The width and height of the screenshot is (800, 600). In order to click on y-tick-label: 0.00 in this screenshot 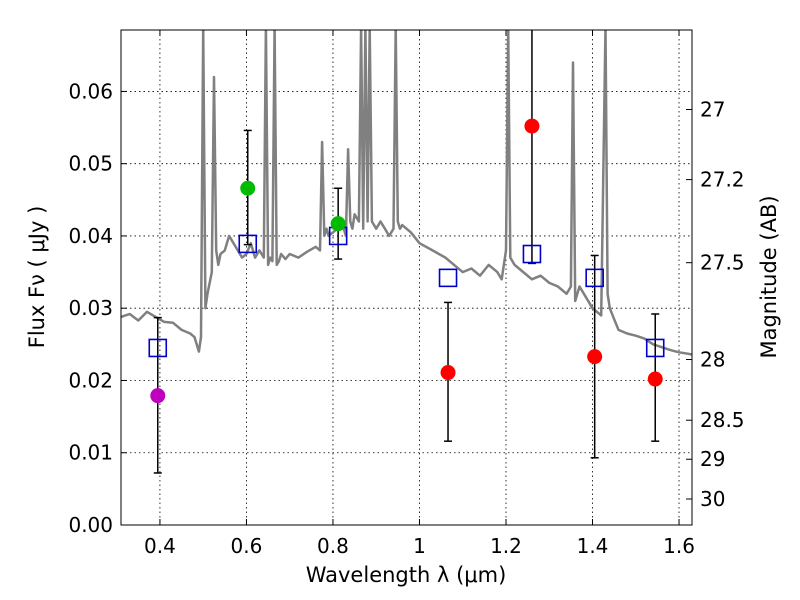, I will do `click(90, 525)`.